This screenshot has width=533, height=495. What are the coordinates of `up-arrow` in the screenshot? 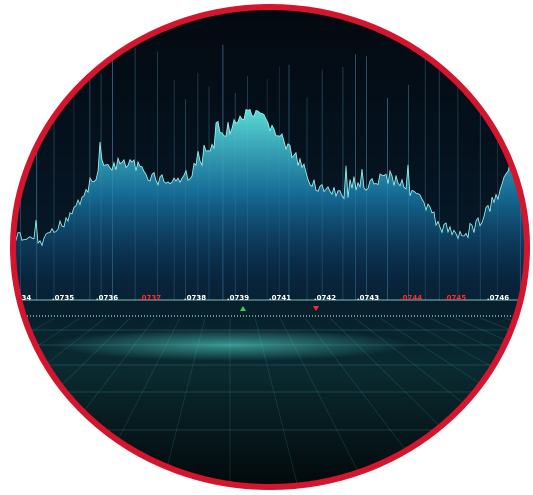 It's located at (243, 308).